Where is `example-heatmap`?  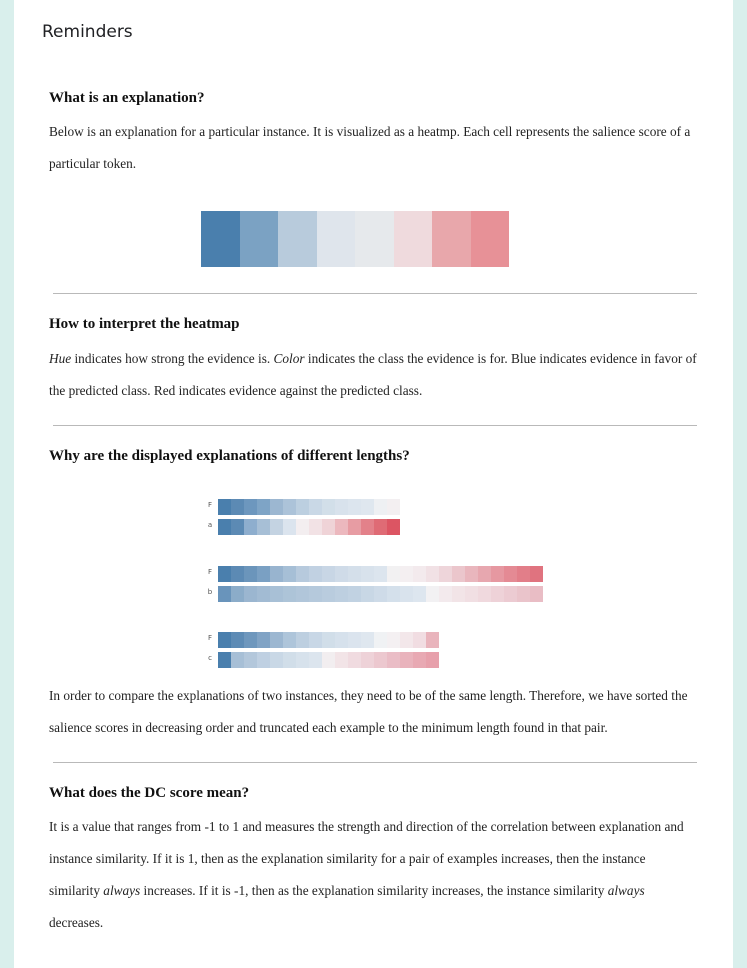 example-heatmap is located at coordinates (355, 239).